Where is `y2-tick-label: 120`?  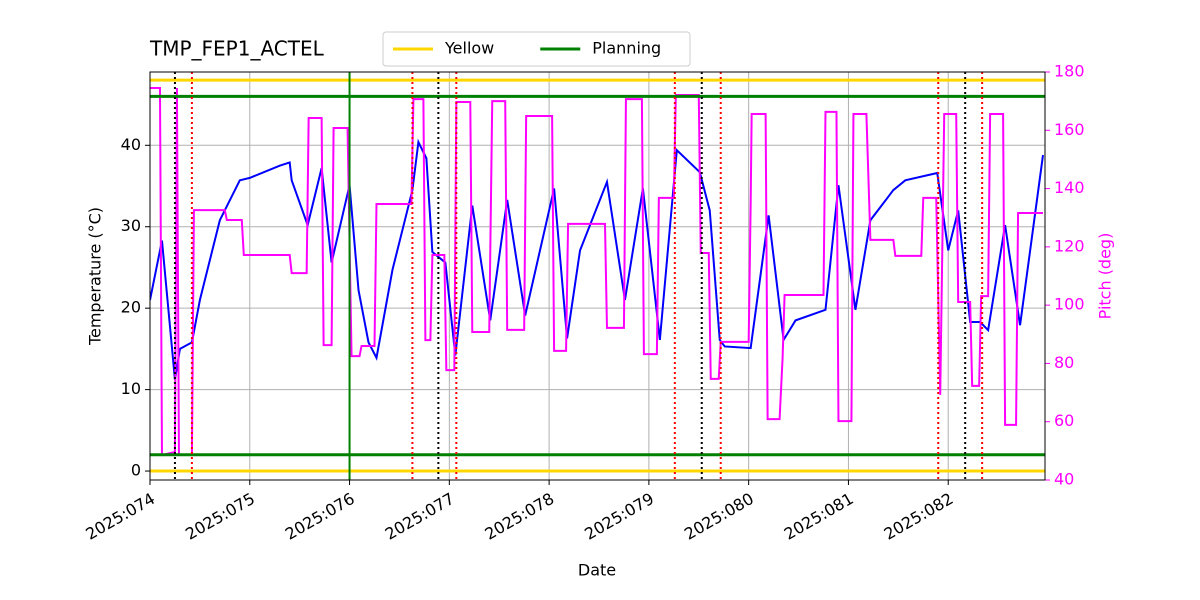 y2-tick-label: 120 is located at coordinates (1069, 245).